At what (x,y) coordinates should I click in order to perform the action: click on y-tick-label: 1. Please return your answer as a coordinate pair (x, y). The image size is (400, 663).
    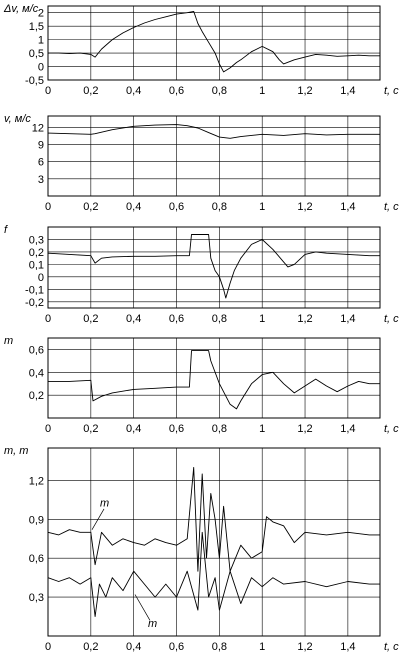
    Looking at the image, I should click on (41, 41).